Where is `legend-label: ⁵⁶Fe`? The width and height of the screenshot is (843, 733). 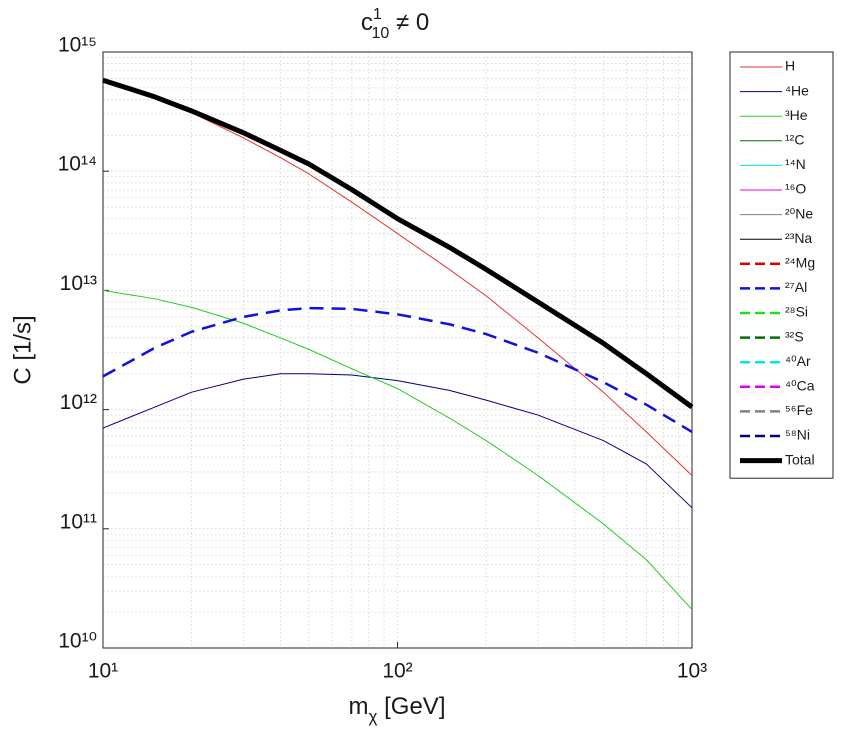
legend-label: ⁵⁶Fe is located at coordinates (799, 410).